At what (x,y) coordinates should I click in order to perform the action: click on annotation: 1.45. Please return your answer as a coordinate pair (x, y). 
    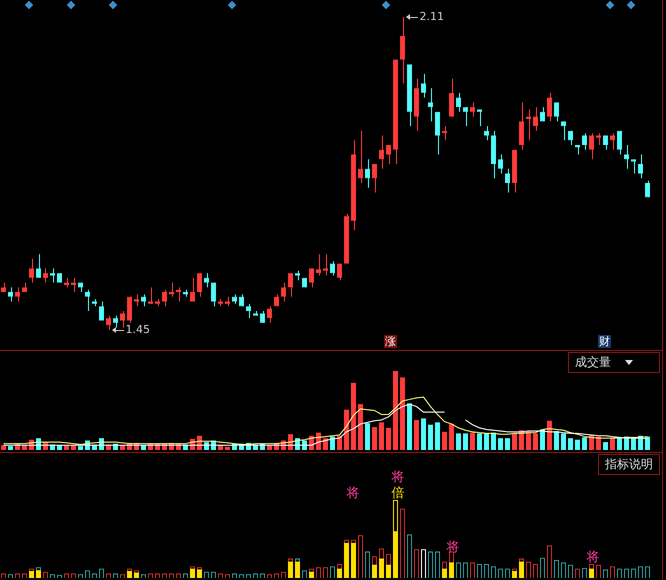
    Looking at the image, I should click on (138, 329).